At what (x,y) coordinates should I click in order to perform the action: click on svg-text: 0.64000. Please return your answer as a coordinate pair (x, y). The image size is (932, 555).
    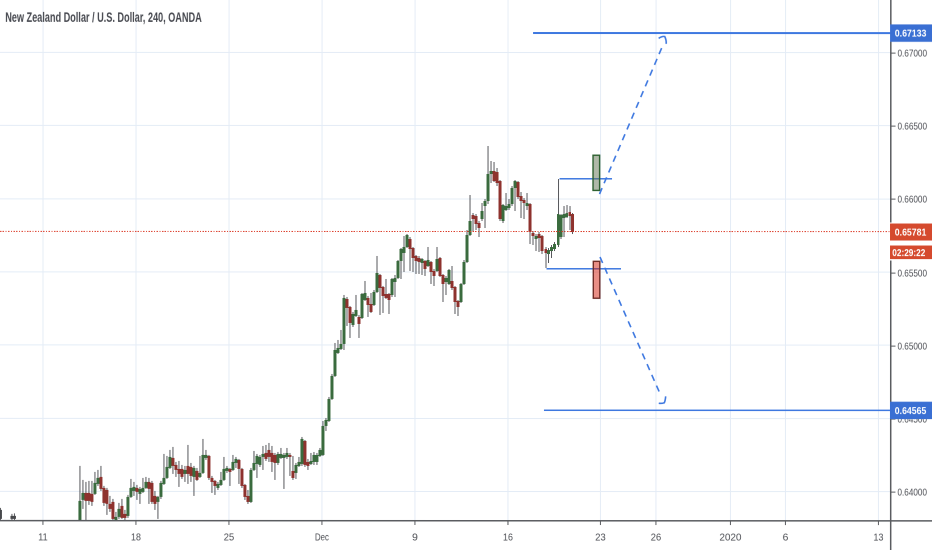
    Looking at the image, I should click on (912, 493).